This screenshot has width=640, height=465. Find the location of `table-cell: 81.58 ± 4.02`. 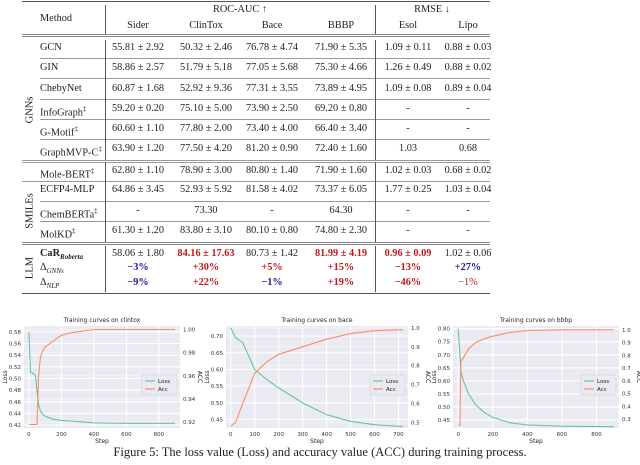

table-cell: 81.58 ± 4.02 is located at coordinates (272, 189).